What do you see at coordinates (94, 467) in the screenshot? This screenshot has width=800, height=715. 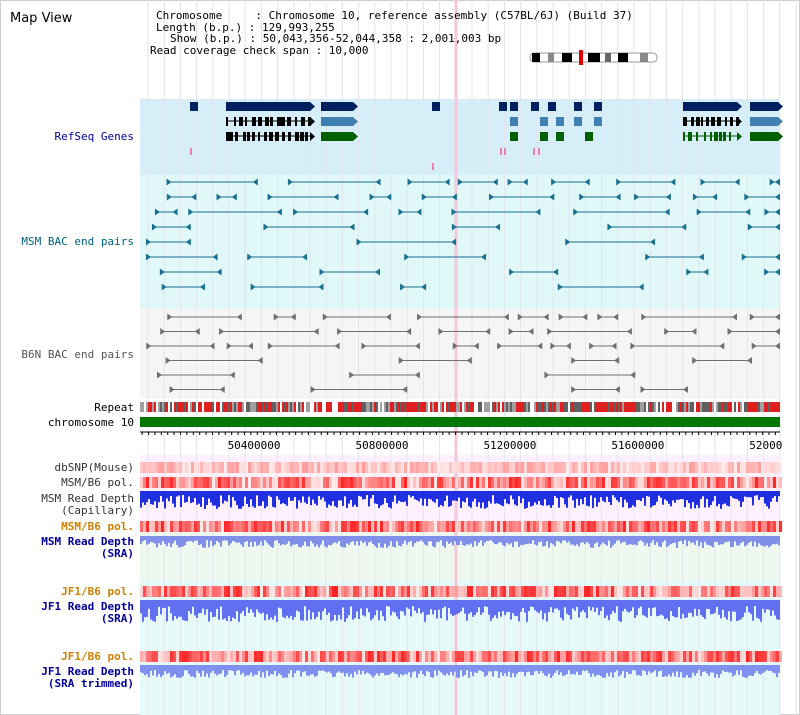 I see `track-label-dbsnp: dbSNP(Mouse)` at bounding box center [94, 467].